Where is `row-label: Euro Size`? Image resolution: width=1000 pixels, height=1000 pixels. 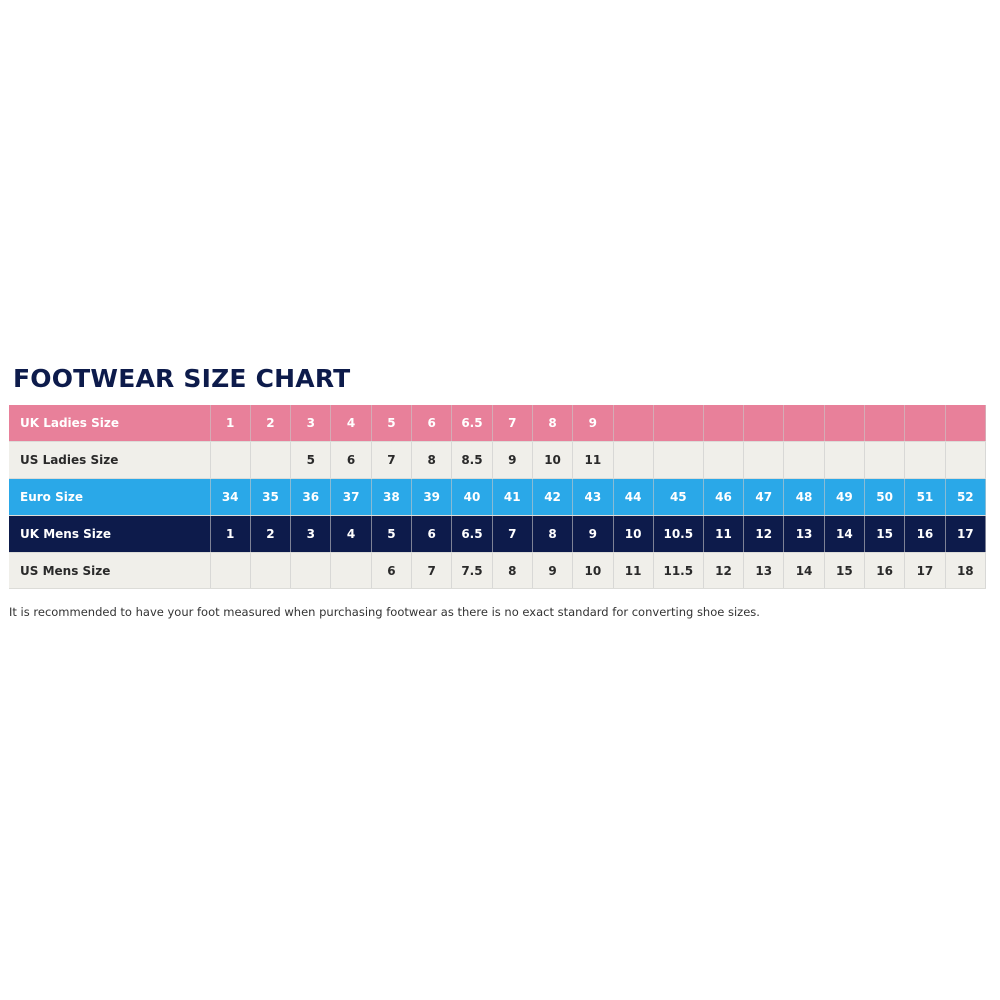
row-label: Euro Size is located at coordinates (110, 497).